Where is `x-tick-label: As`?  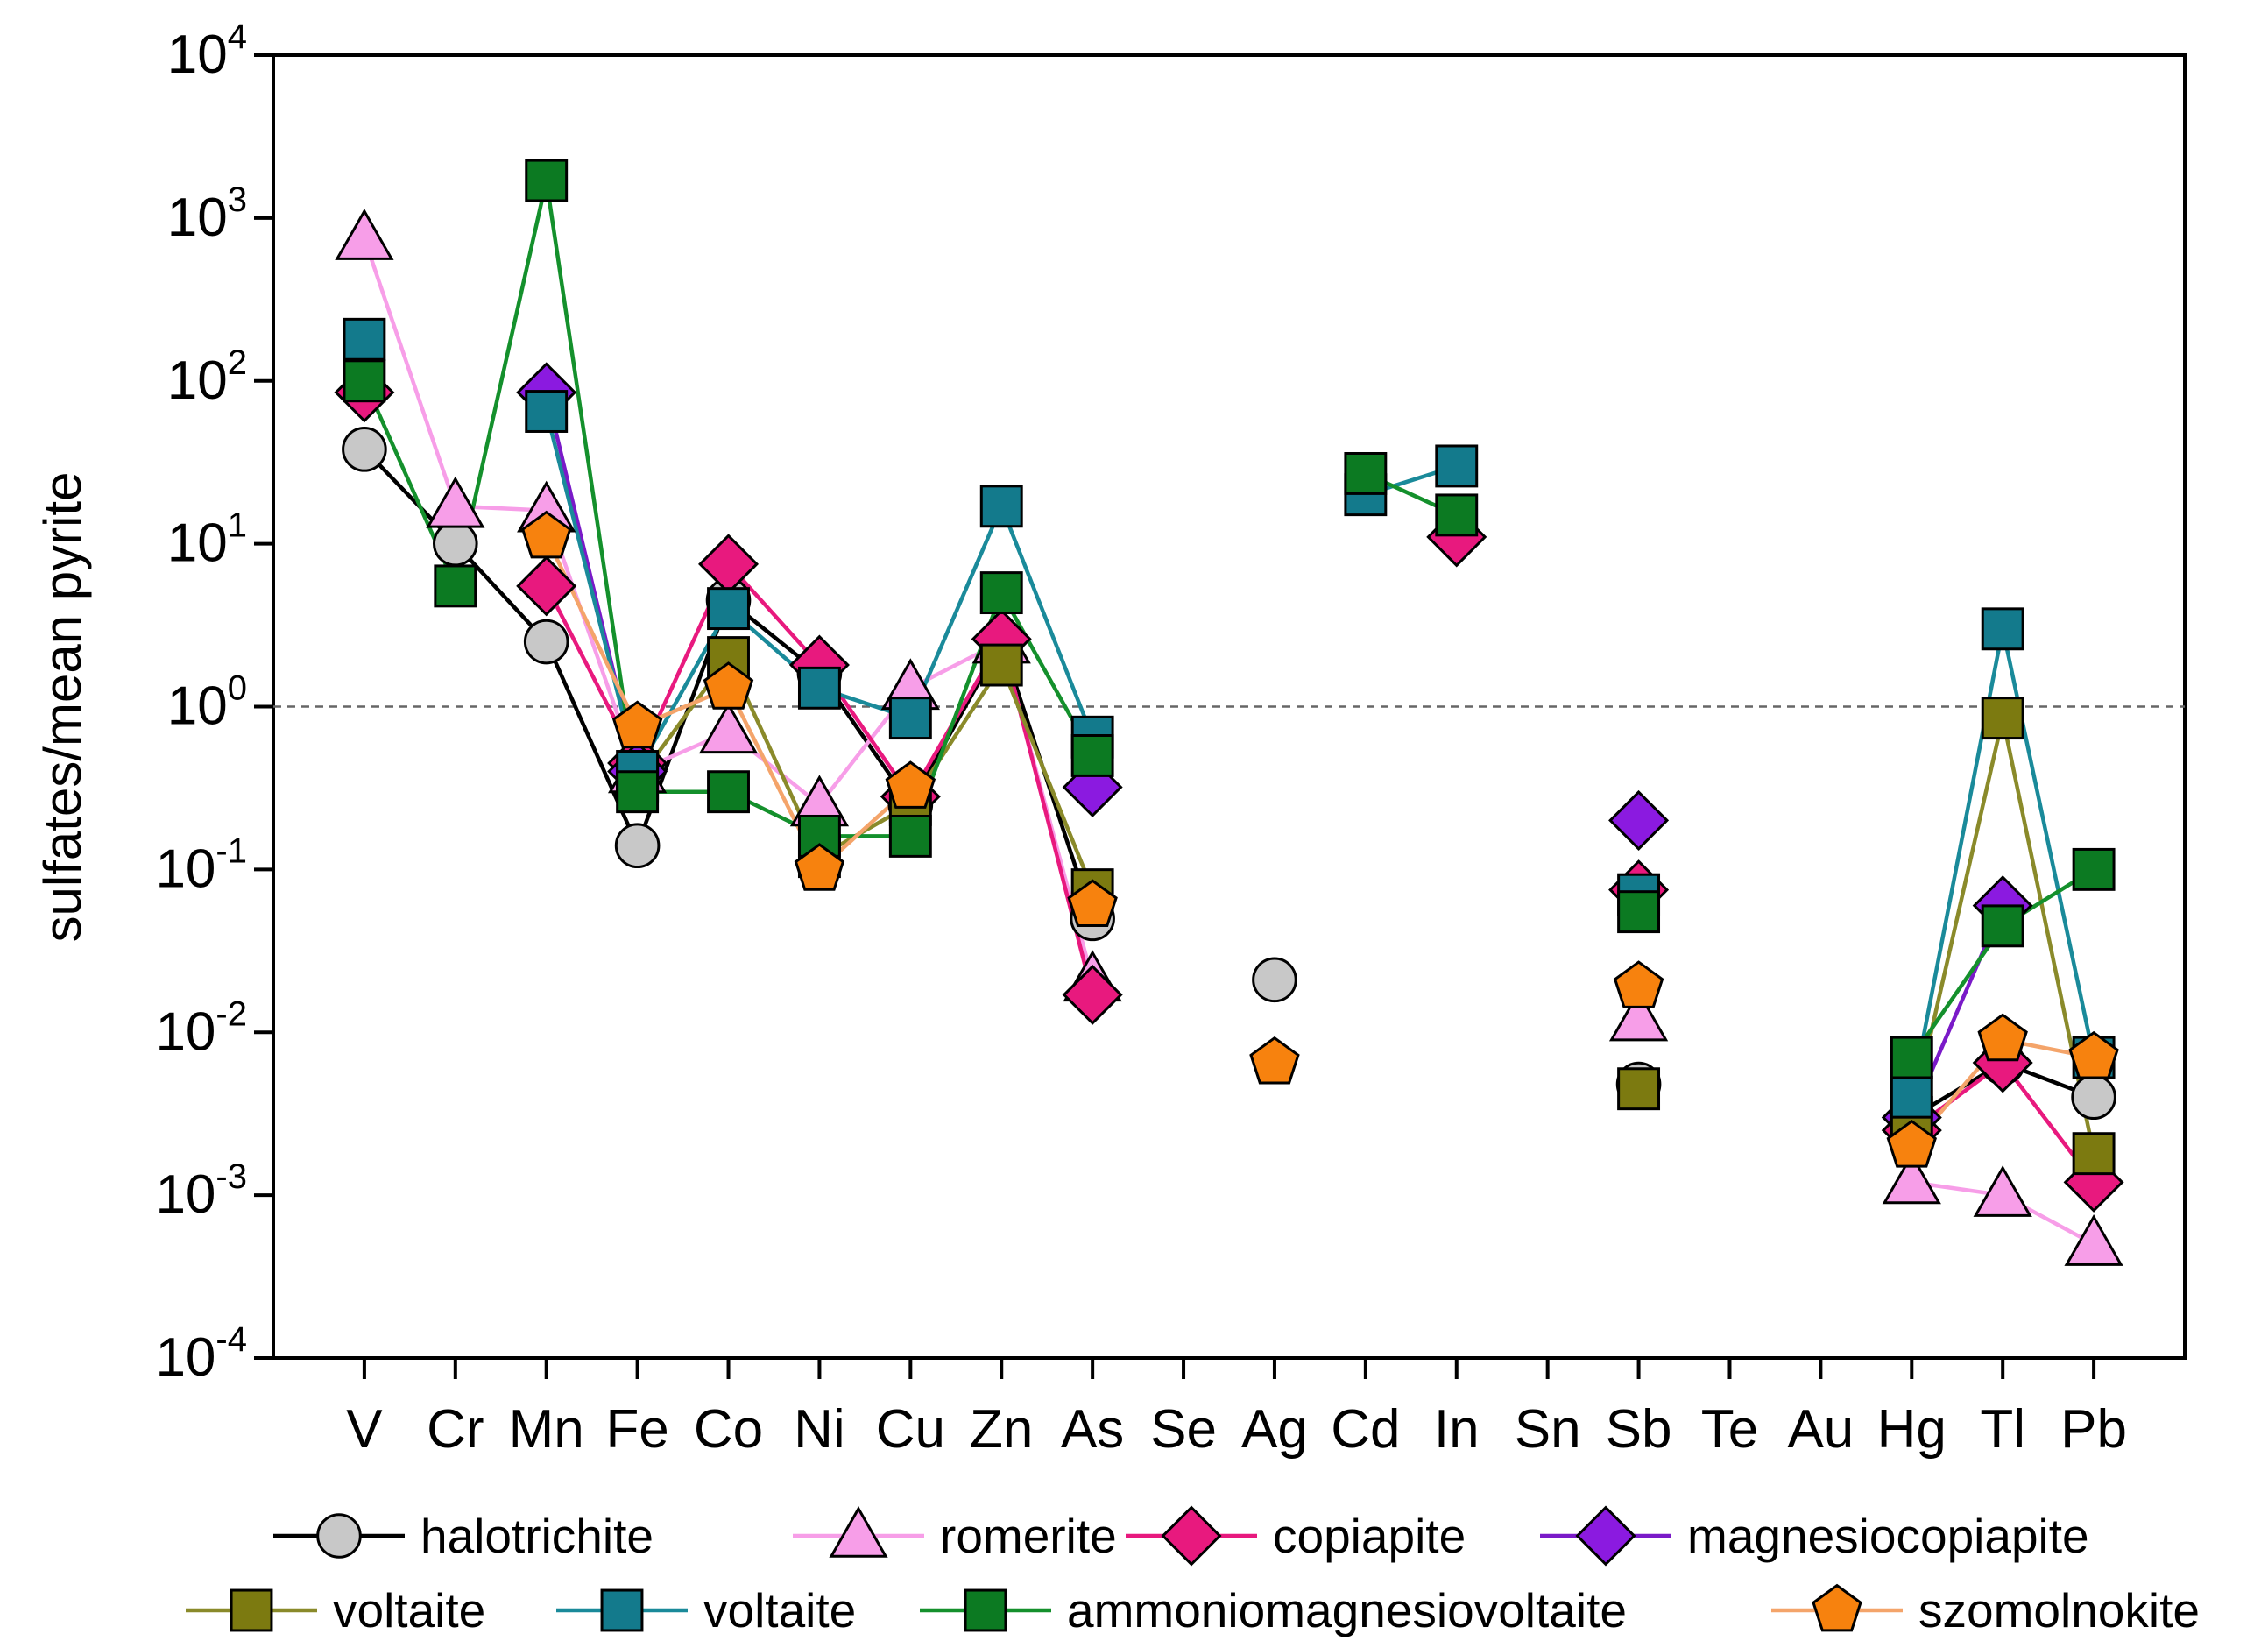
x-tick-label: As is located at coordinates (1093, 1429).